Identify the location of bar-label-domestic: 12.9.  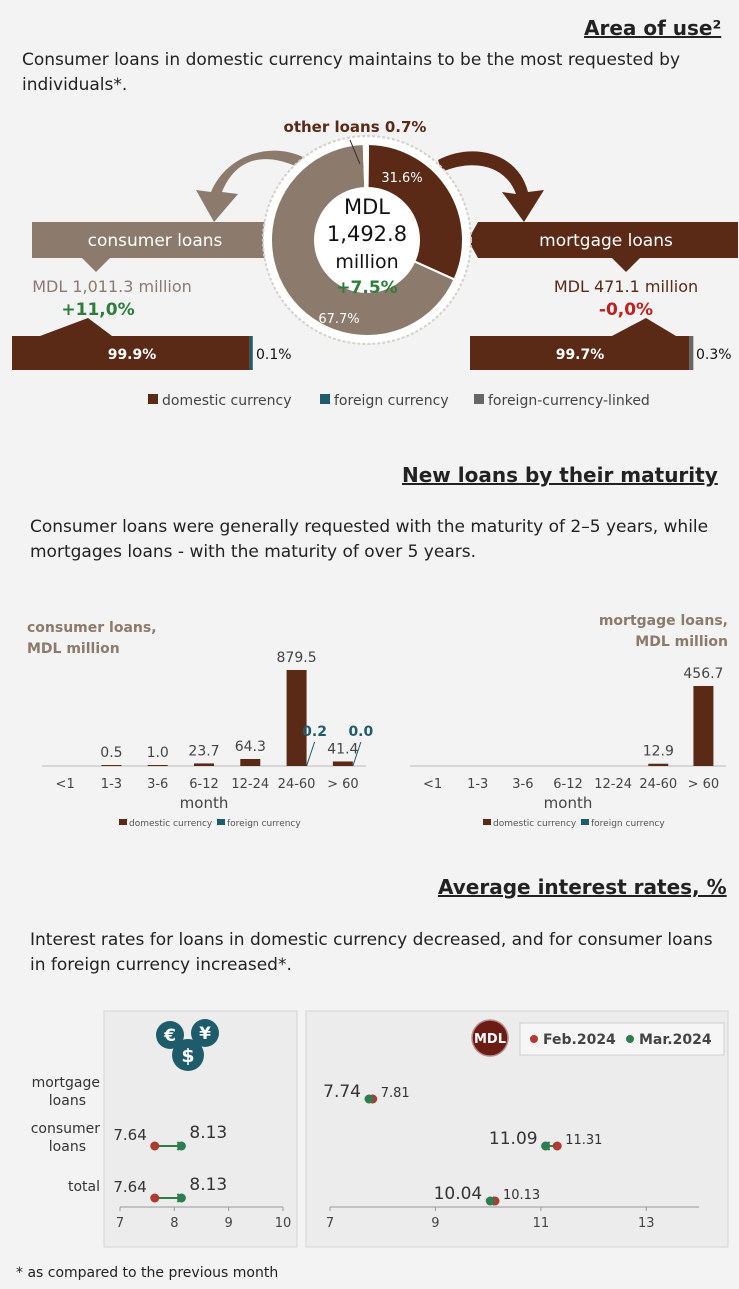
(658, 752).